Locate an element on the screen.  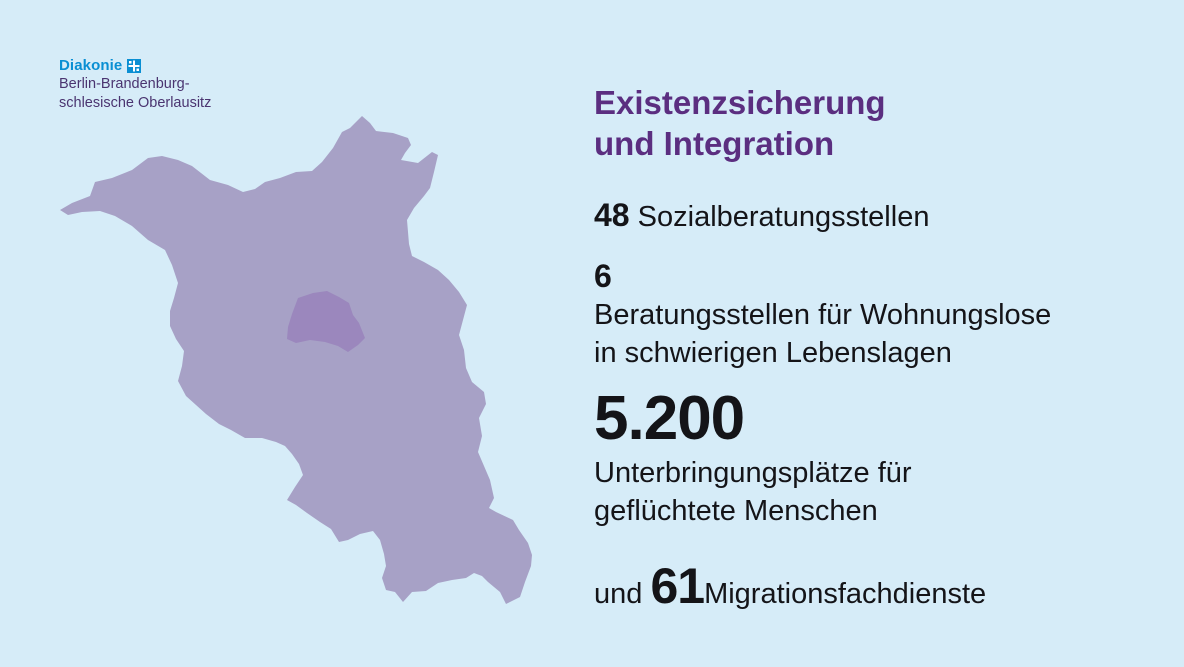
stat-housing-line-2: geflüchtete Menschen is located at coordinates (736, 511).